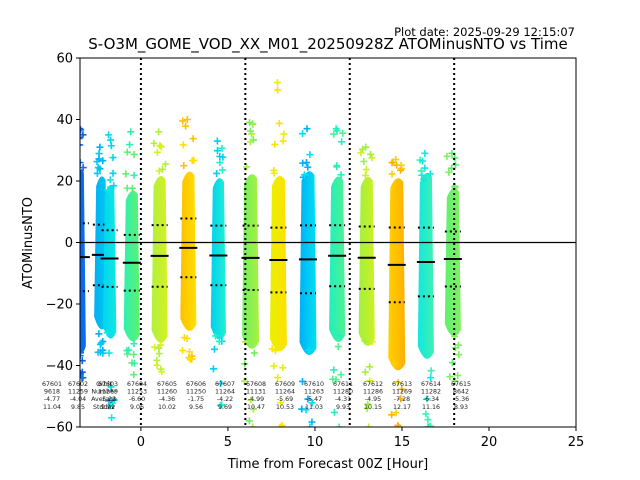 This screenshot has width=640, height=480. Describe the element at coordinates (137, 384) in the screenshot. I see `annotation-orbit: 67604` at that location.